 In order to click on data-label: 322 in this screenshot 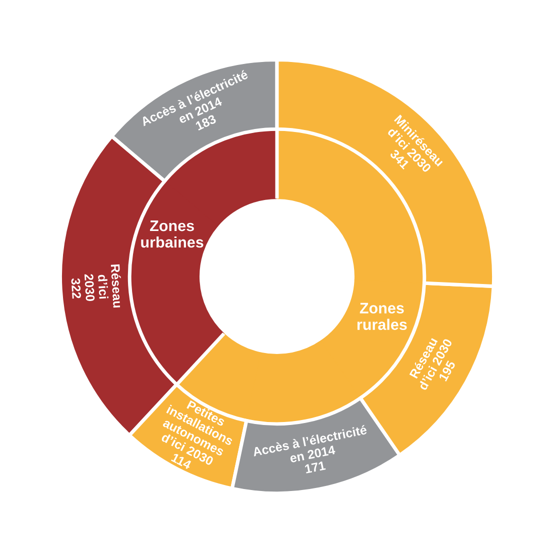, I will do `click(76, 288)`.